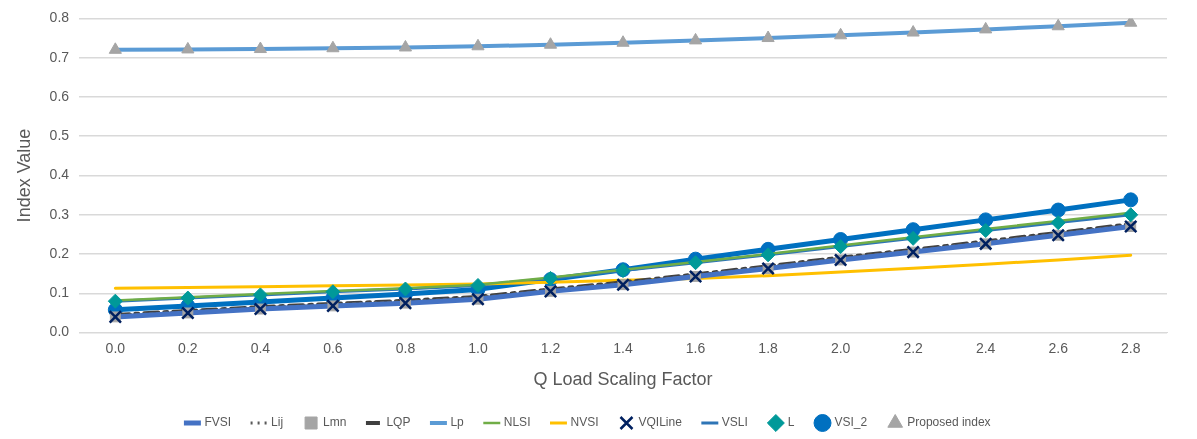 This screenshot has width=1197, height=439. I want to click on x-tick-label: 0.4, so click(260, 347).